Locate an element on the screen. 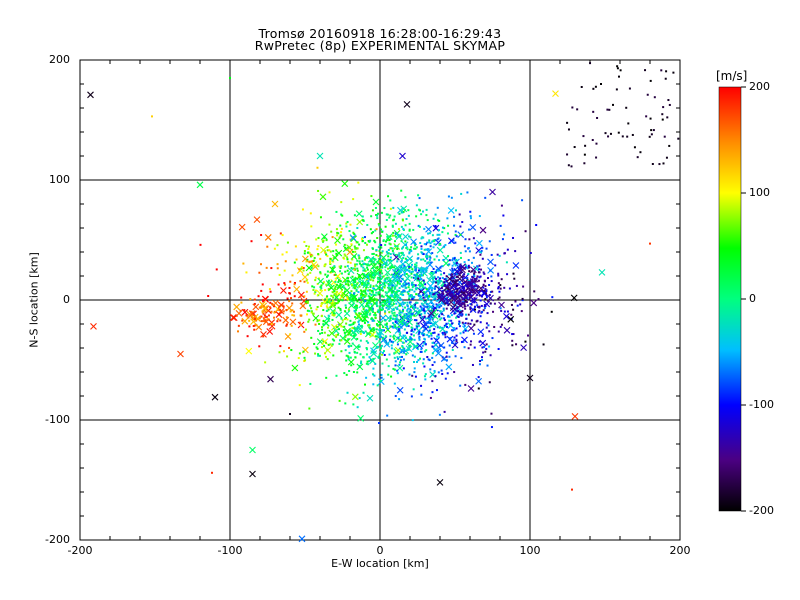  x-tick-label: -200 is located at coordinates (80, 550).